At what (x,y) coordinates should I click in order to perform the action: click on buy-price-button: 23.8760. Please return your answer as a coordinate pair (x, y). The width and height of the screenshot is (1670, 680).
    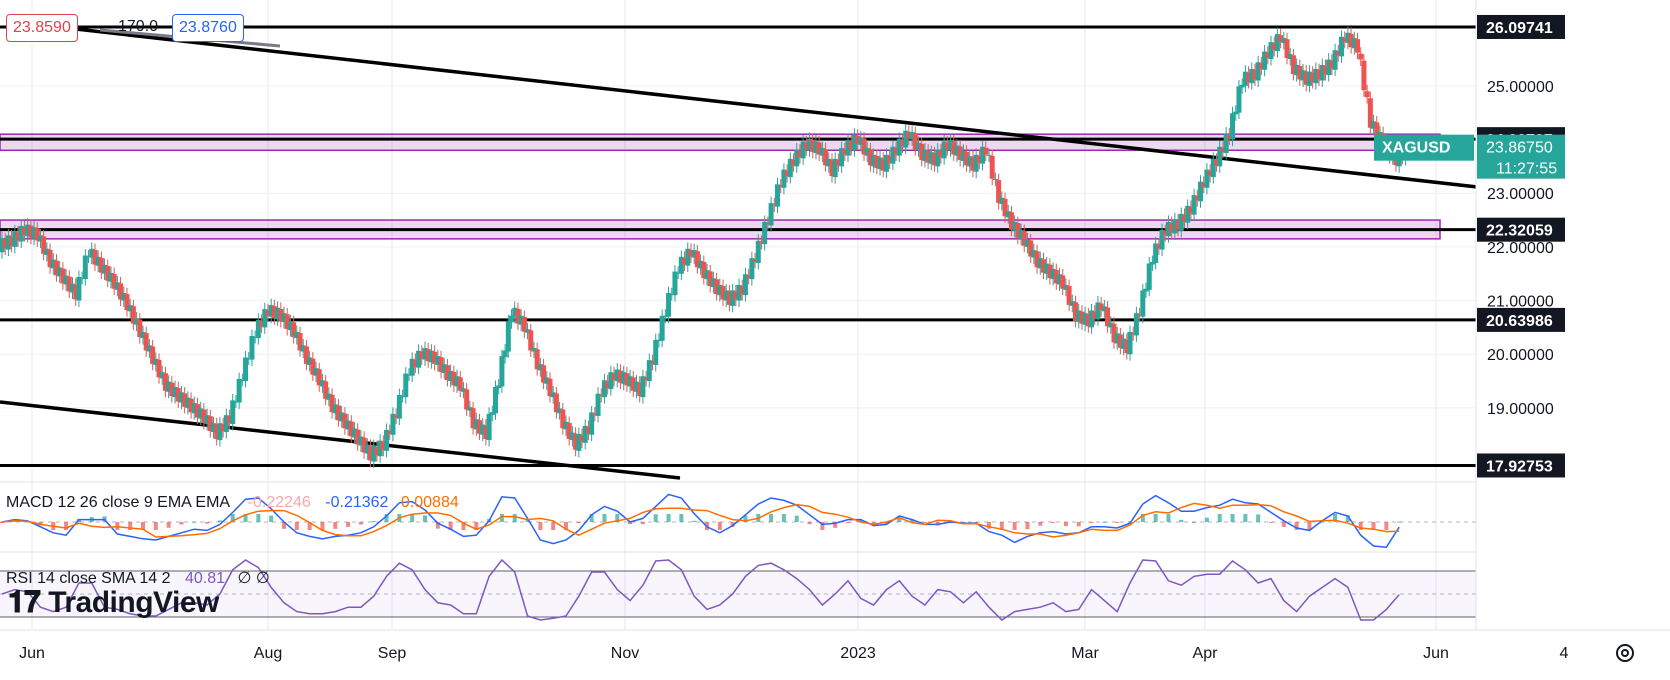
    Looking at the image, I should click on (208, 28).